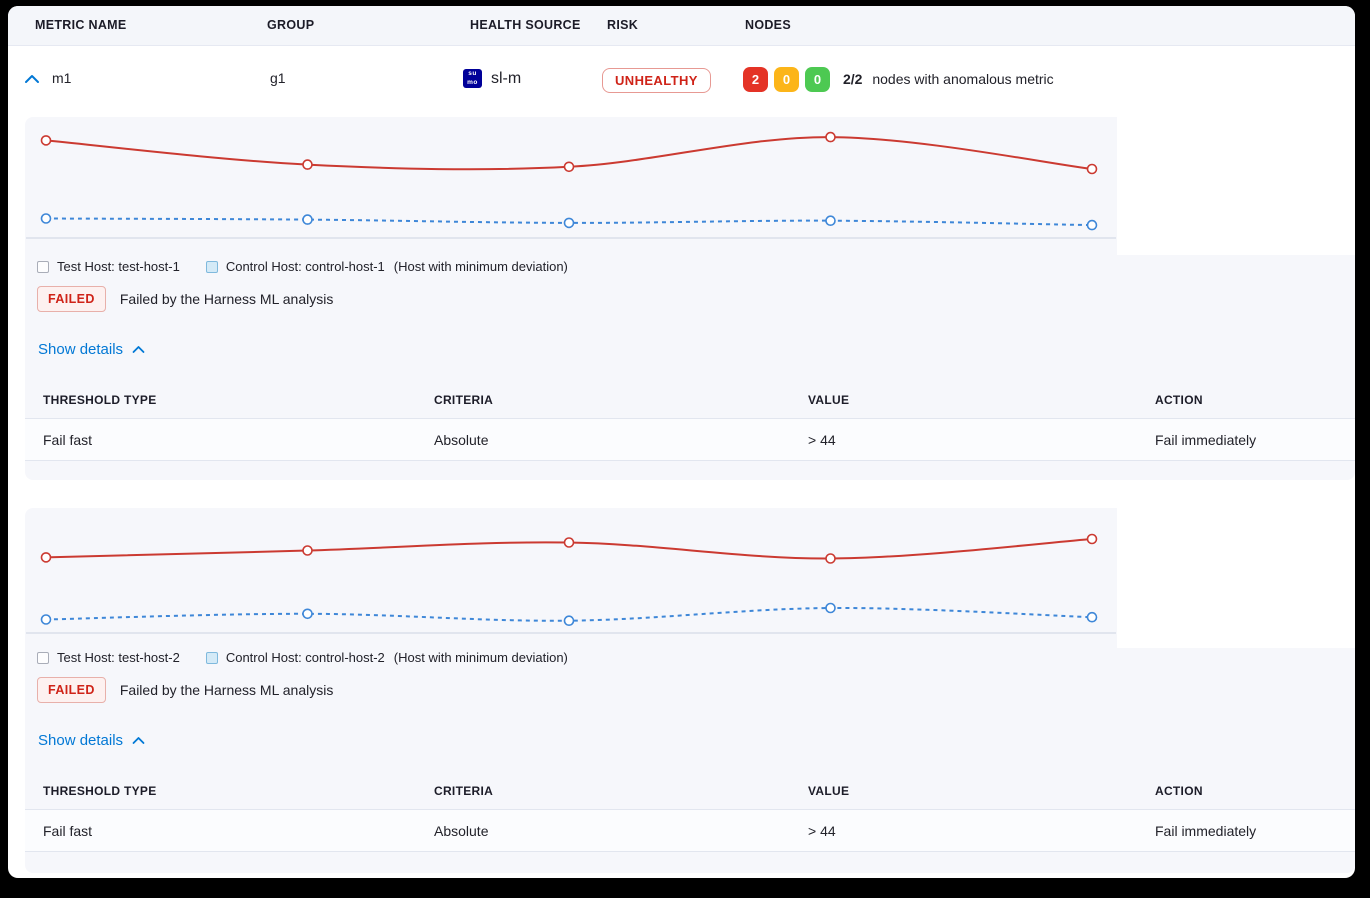 The image size is (1370, 898). What do you see at coordinates (472, 82) in the screenshot?
I see `sumologic-icon-text-bottom: mo` at bounding box center [472, 82].